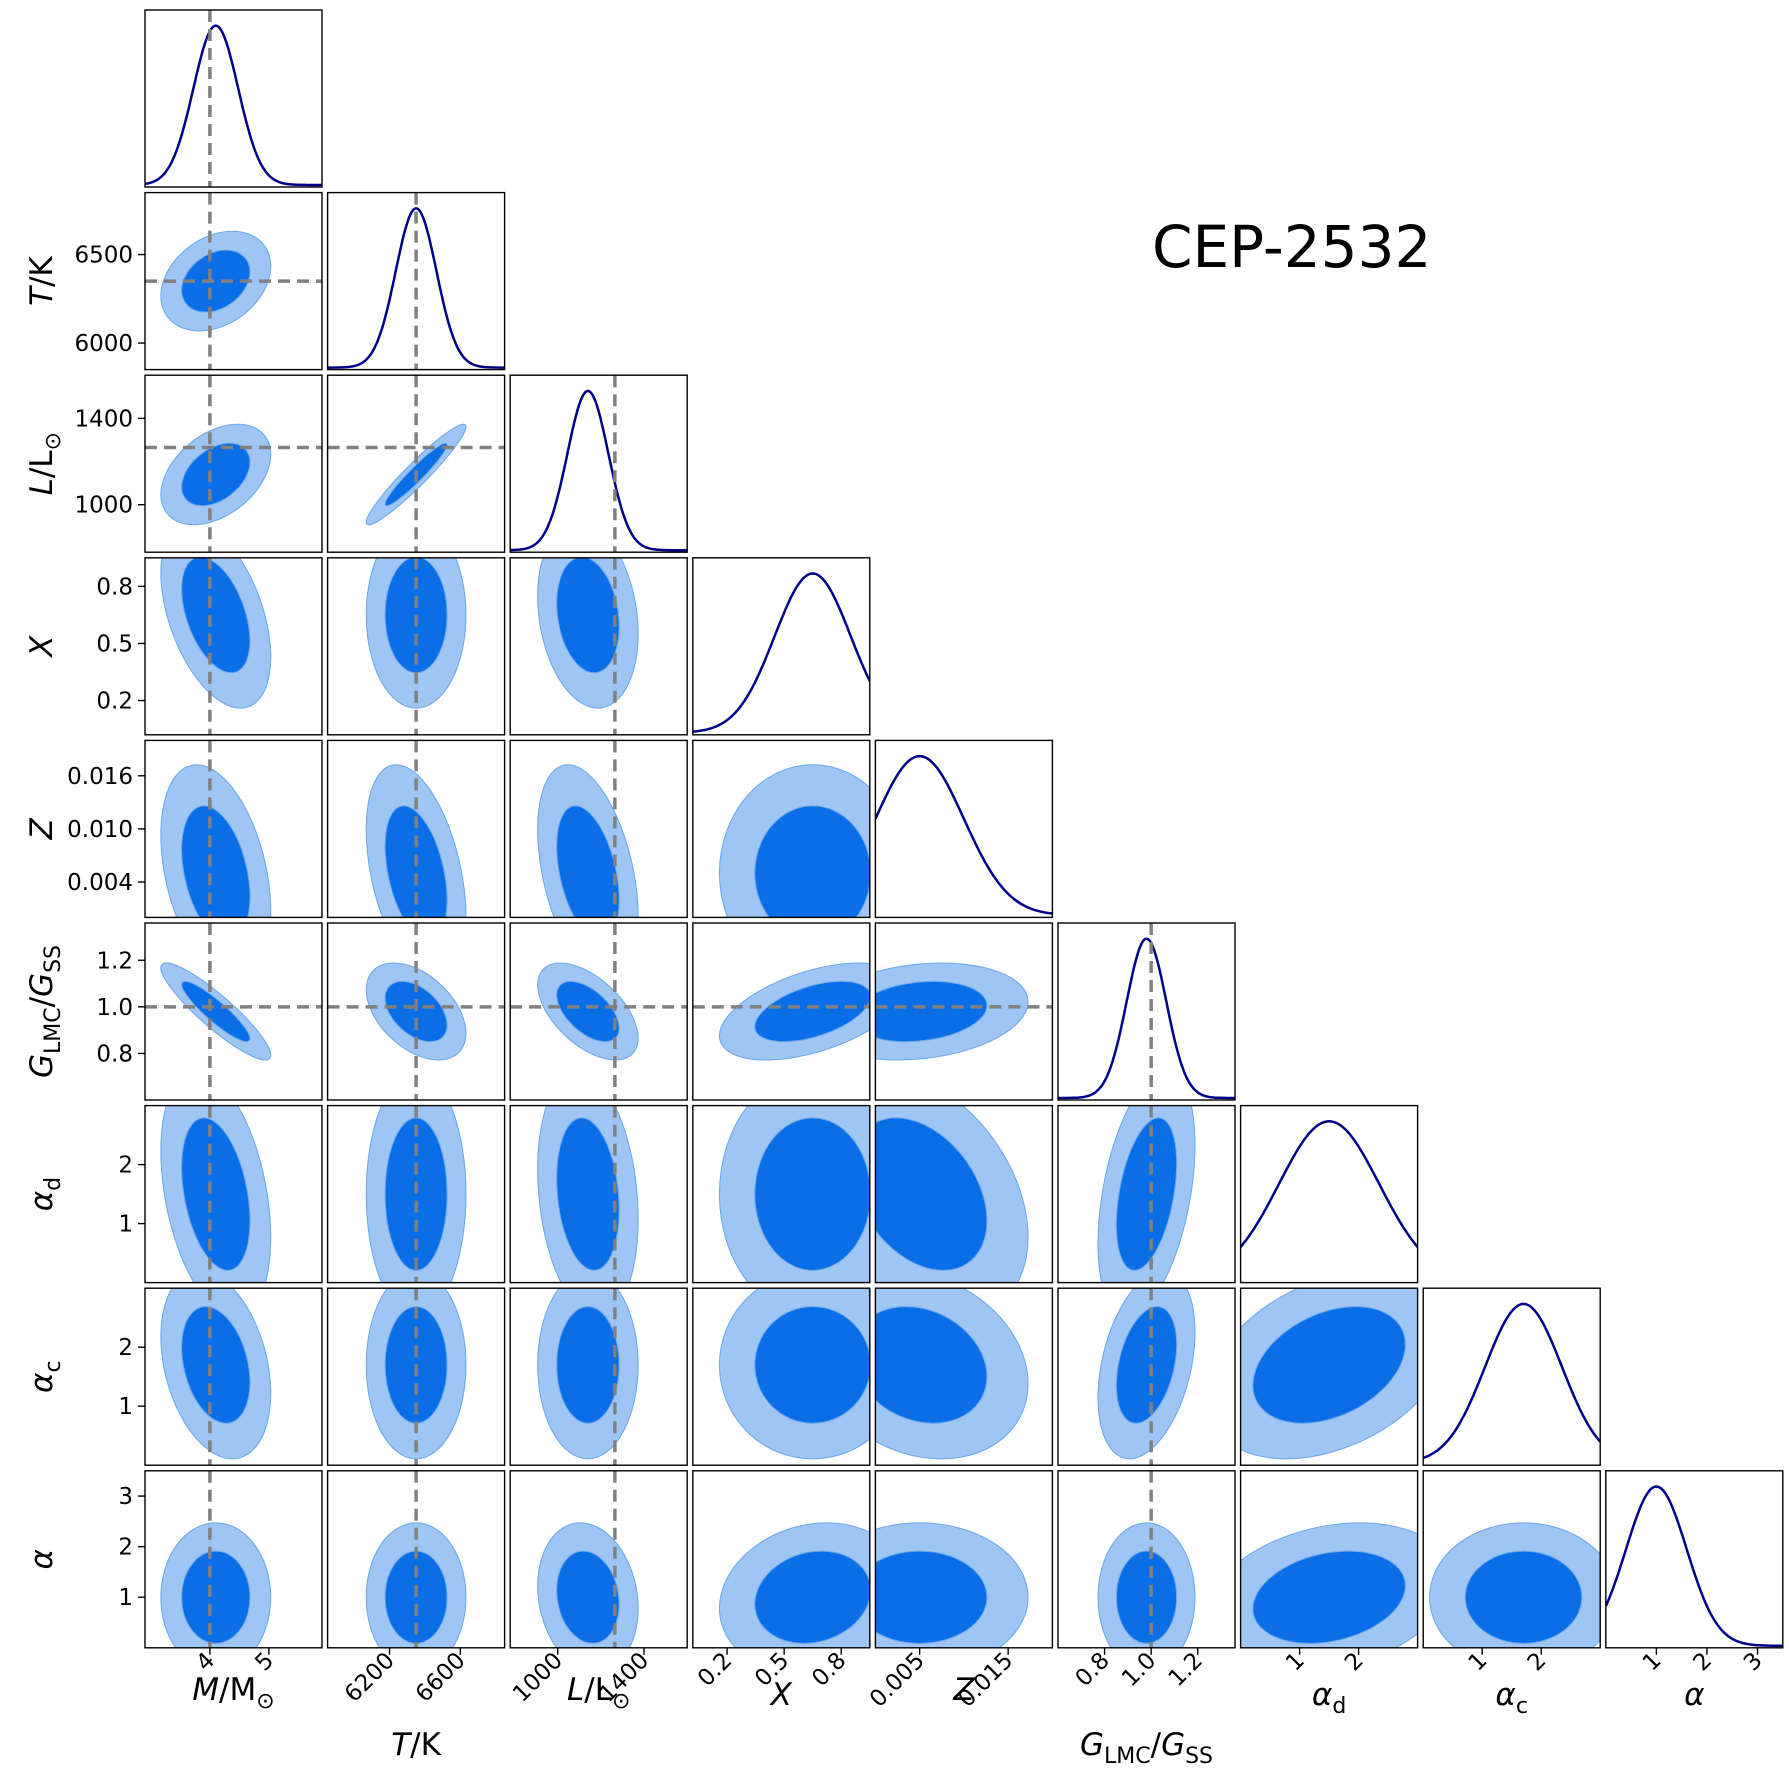  Describe the element at coordinates (216, 1597) in the screenshot. I see `contour-inner-alpha-M` at that location.